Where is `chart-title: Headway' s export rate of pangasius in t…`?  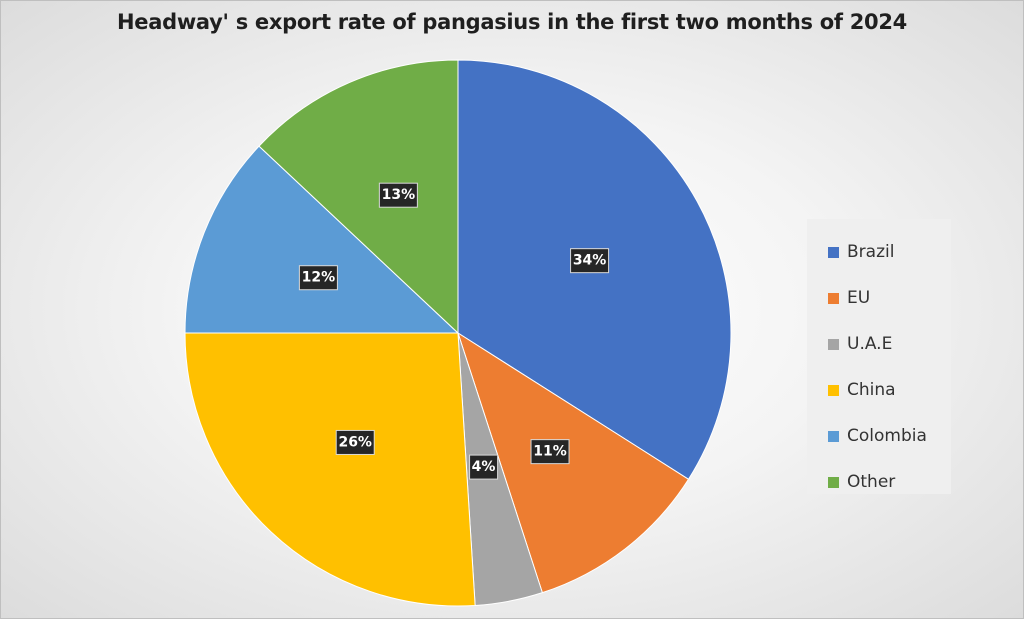 chart-title: Headway' s export rate of pangasius in t… is located at coordinates (512, 22).